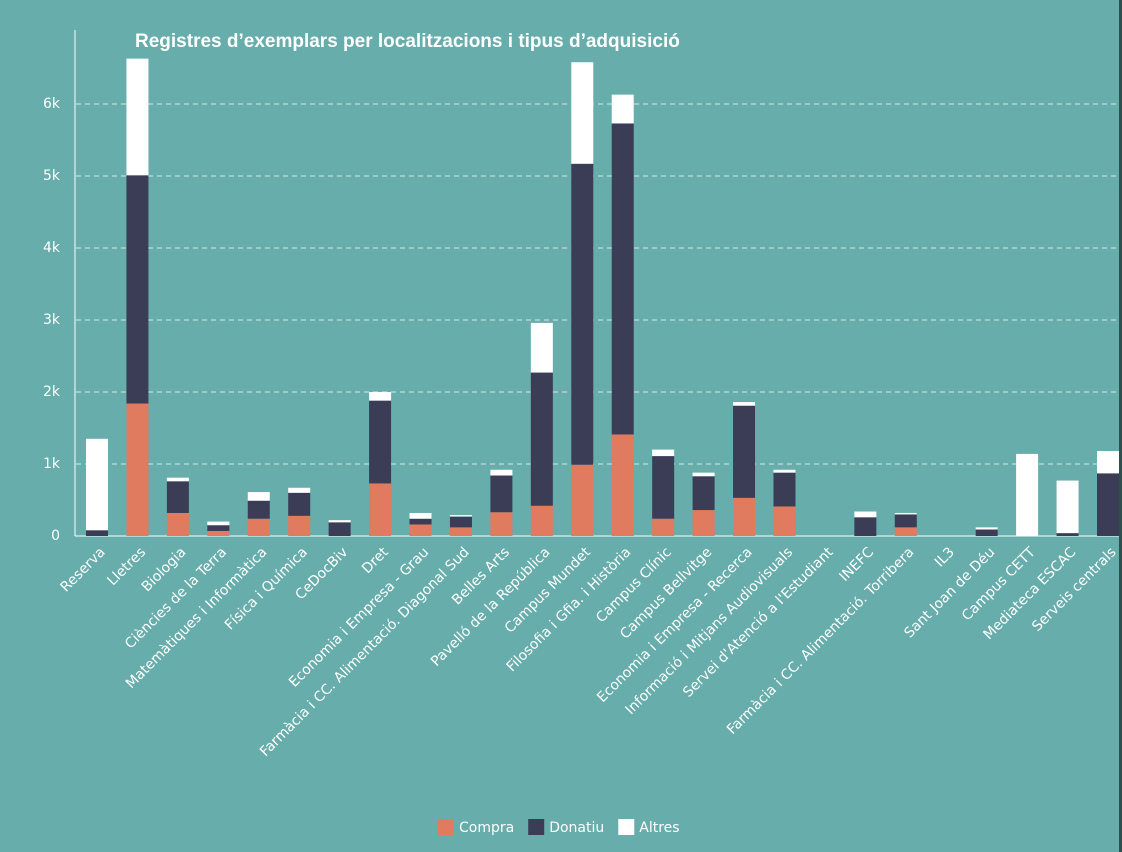 Image resolution: width=1122 pixels, height=852 pixels. What do you see at coordinates (576, 828) in the screenshot?
I see `legend-label: Donatiu` at bounding box center [576, 828].